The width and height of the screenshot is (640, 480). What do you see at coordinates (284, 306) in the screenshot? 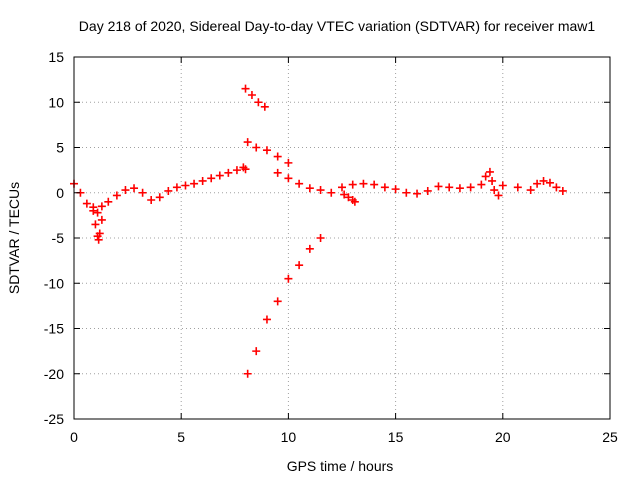
I see `series-rising-arc` at bounding box center [284, 306].